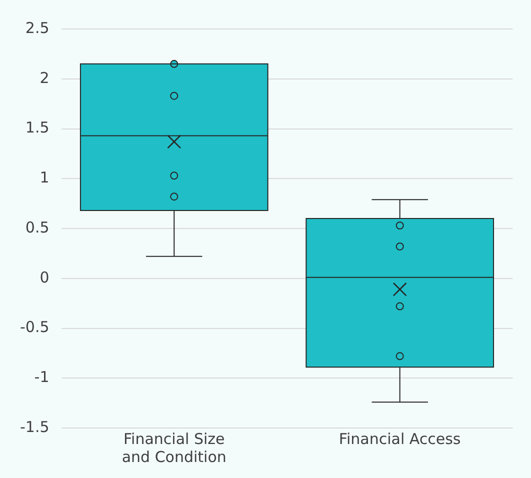 The height and width of the screenshot is (478, 531). I want to click on y-tick-label: 0, so click(45, 277).